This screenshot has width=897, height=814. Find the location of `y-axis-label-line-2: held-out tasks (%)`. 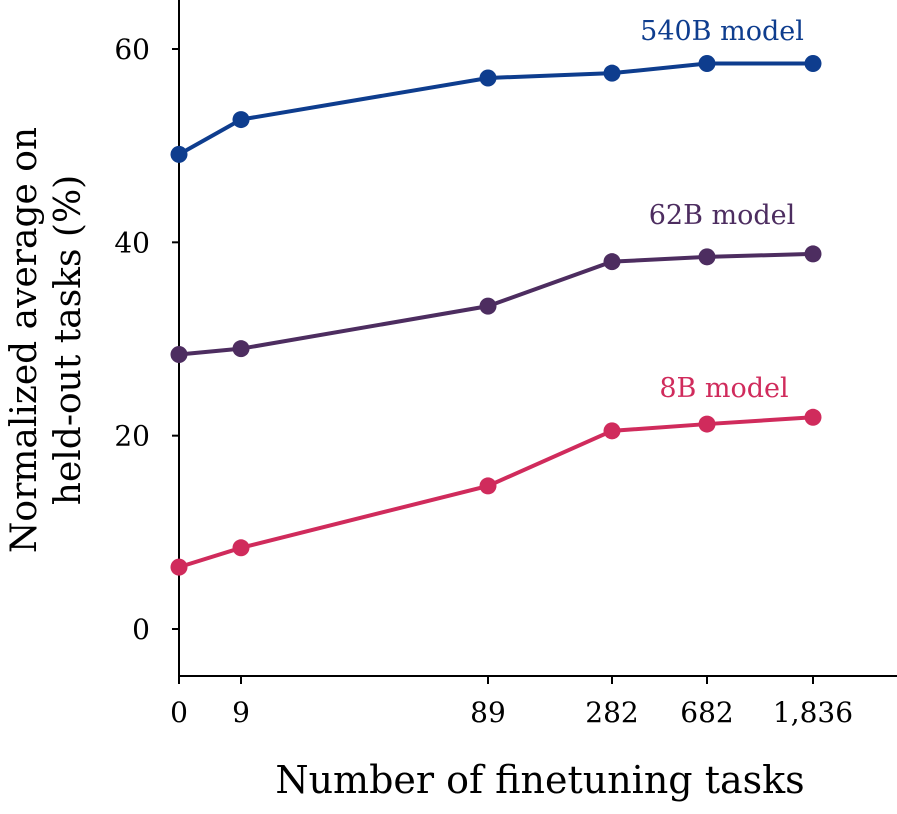

y-axis-label-line-2: held-out tasks (%) is located at coordinates (68, 340).